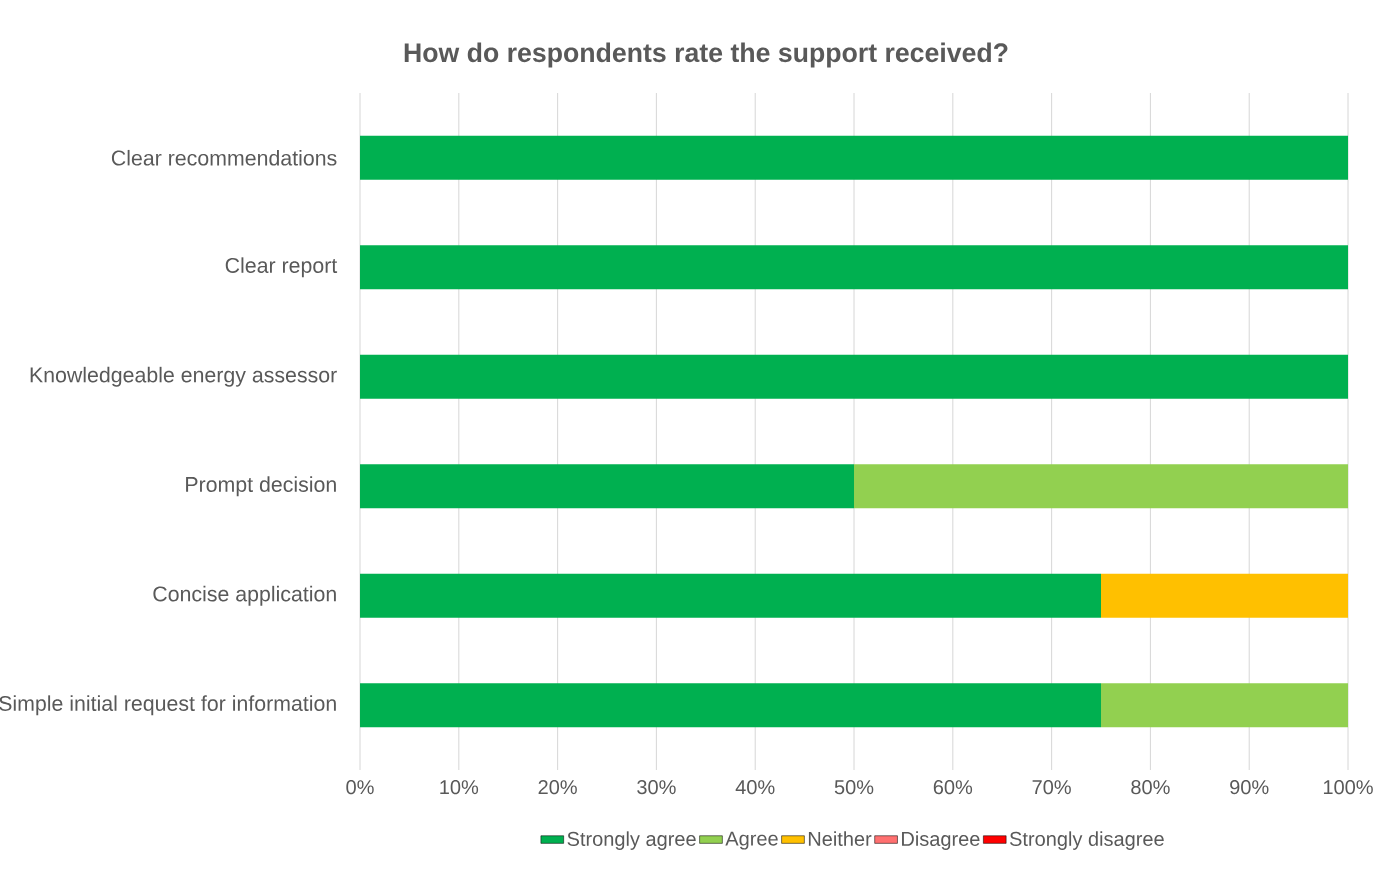 This screenshot has height=893, width=1394. What do you see at coordinates (281, 267) in the screenshot?
I see `y-tick-label: Clear report` at bounding box center [281, 267].